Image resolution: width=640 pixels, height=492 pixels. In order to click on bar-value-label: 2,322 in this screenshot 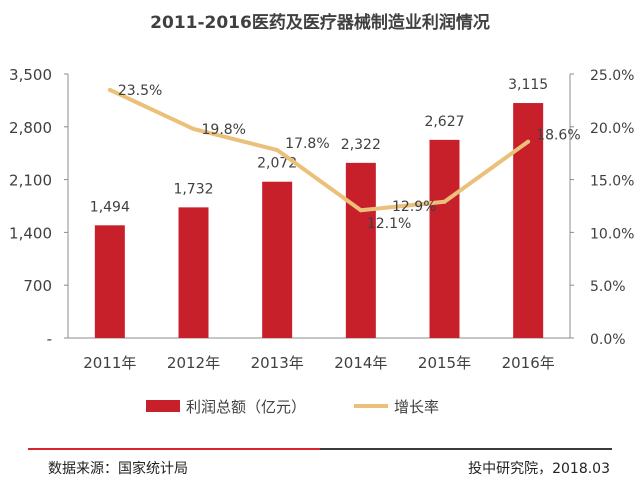, I will do `click(361, 145)`.